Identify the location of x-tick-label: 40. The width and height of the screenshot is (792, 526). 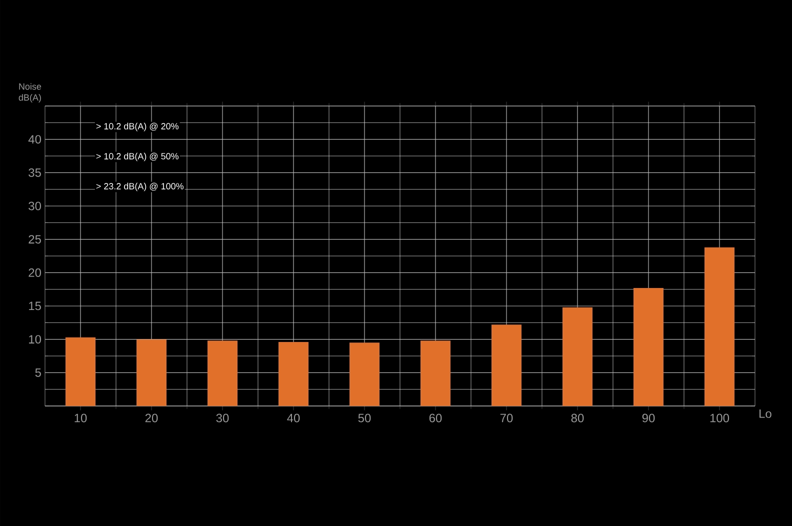
(293, 418).